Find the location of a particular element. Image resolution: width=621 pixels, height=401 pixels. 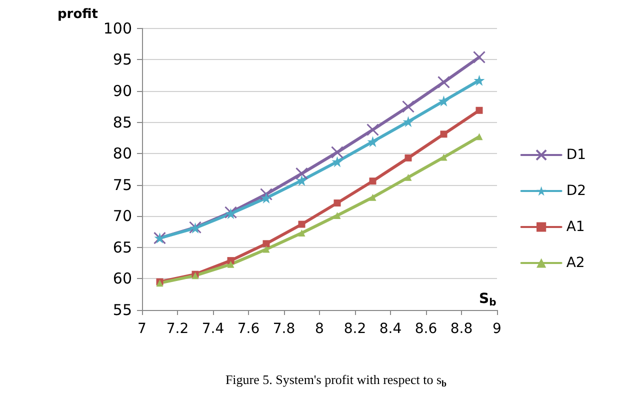

legend-label: A1 is located at coordinates (575, 227).